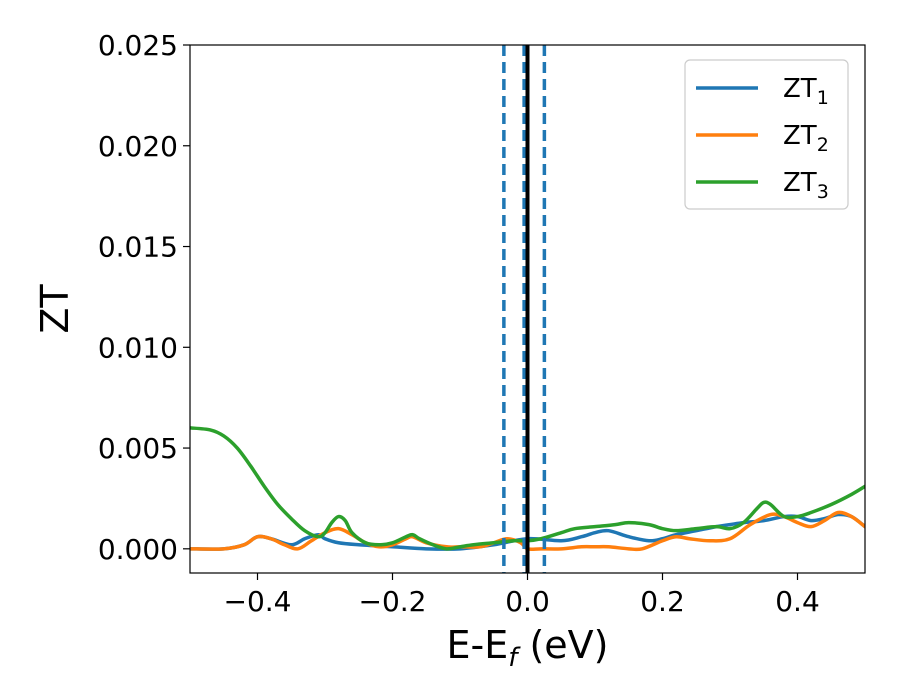  What do you see at coordinates (138, 247) in the screenshot?
I see `y-tick-label: 0.015` at bounding box center [138, 247].